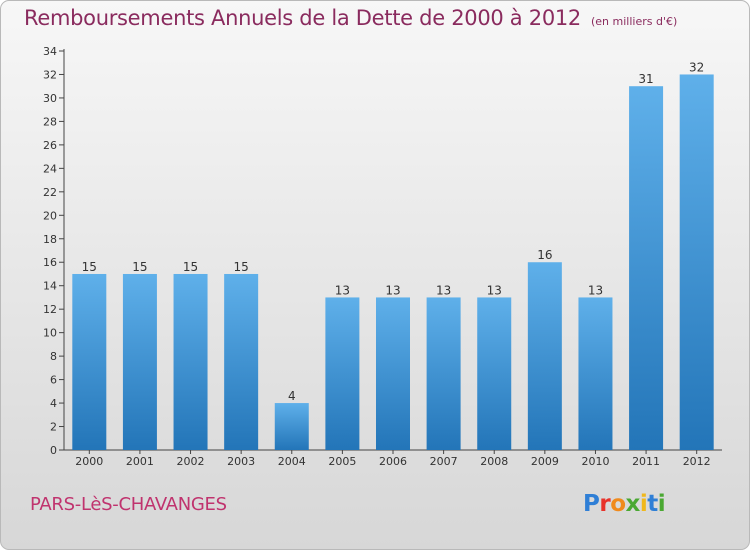 This screenshot has height=550, width=750. Describe the element at coordinates (50, 286) in the screenshot. I see `y-tick-label: 14` at that location.